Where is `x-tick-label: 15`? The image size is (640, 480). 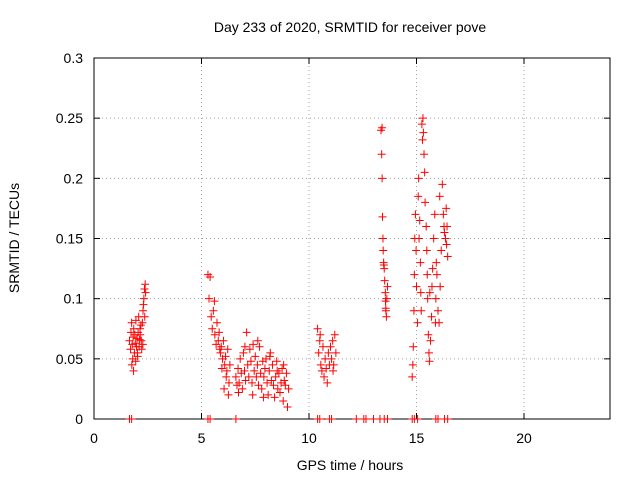
x-tick-label: 15 is located at coordinates (417, 438).